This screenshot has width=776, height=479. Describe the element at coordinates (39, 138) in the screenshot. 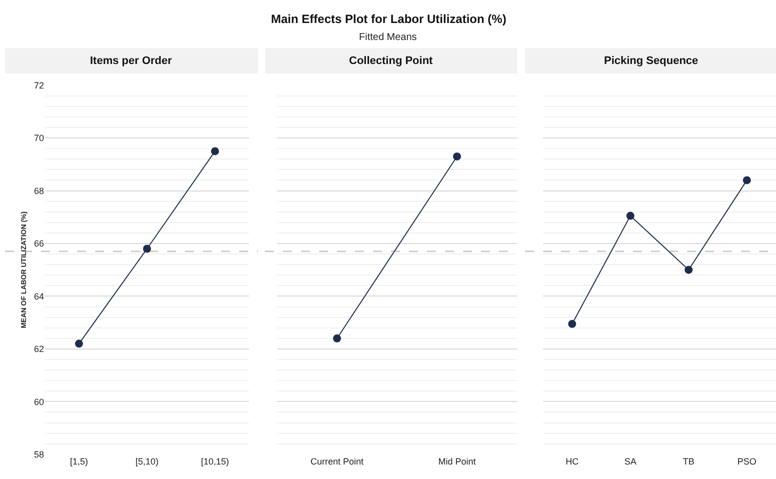

I see `y-tick-label: 70` at that location.